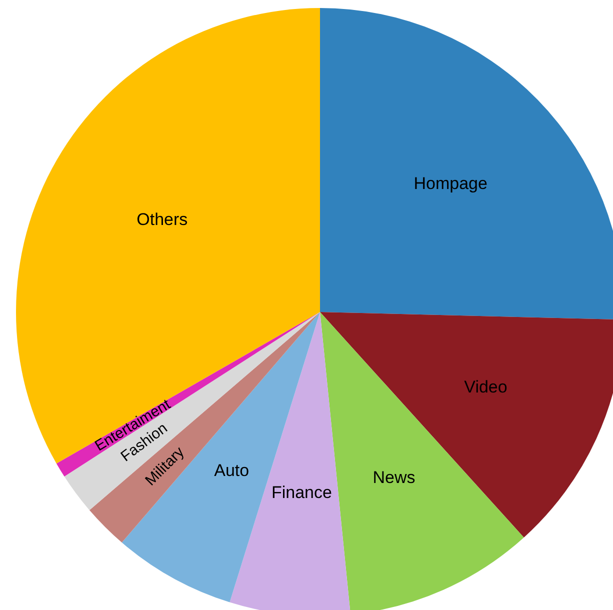 This screenshot has height=610, width=613. I want to click on slice-label: Finance, so click(301, 492).